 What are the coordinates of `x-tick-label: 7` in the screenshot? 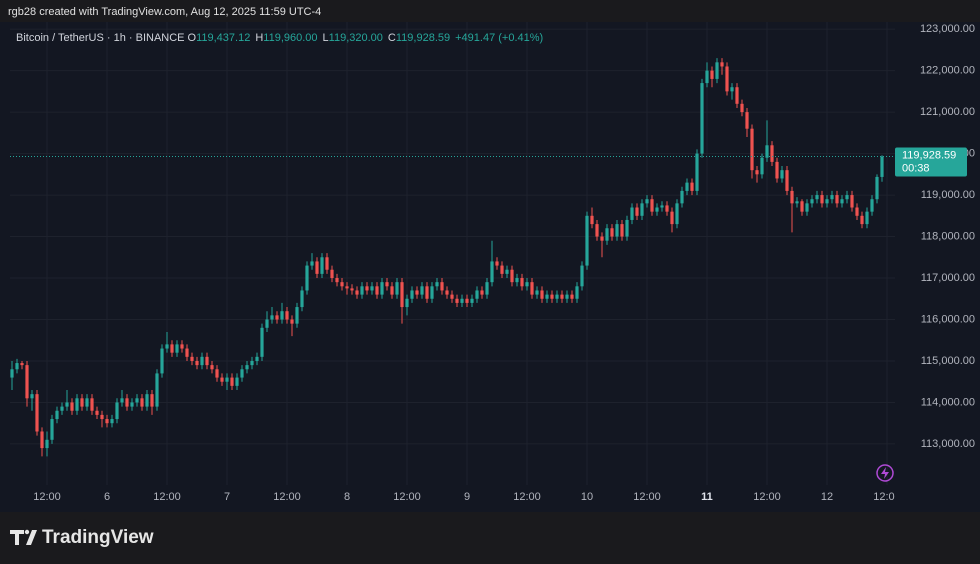 It's located at (227, 497).